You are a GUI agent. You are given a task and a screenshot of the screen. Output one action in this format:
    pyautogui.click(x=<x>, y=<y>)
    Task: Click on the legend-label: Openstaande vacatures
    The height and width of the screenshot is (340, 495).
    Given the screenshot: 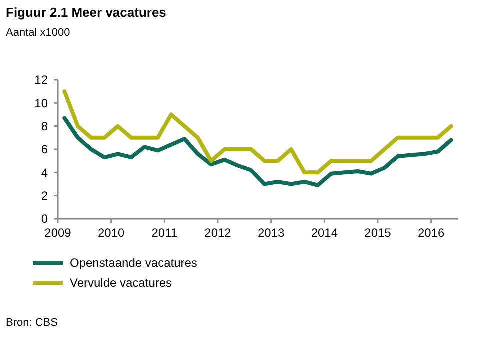 What is the action you would take?
    pyautogui.click(x=134, y=263)
    